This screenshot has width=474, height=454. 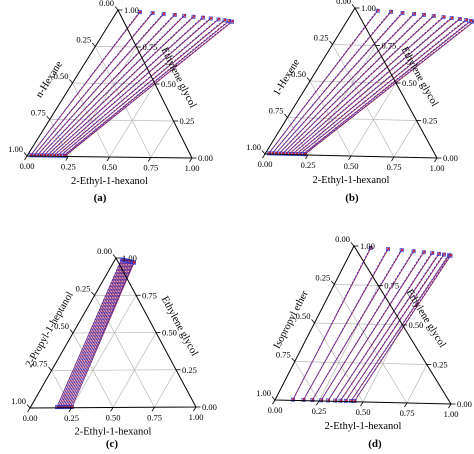 What do you see at coordinates (100, 198) in the screenshot?
I see `panel-label: (a)` at bounding box center [100, 198].